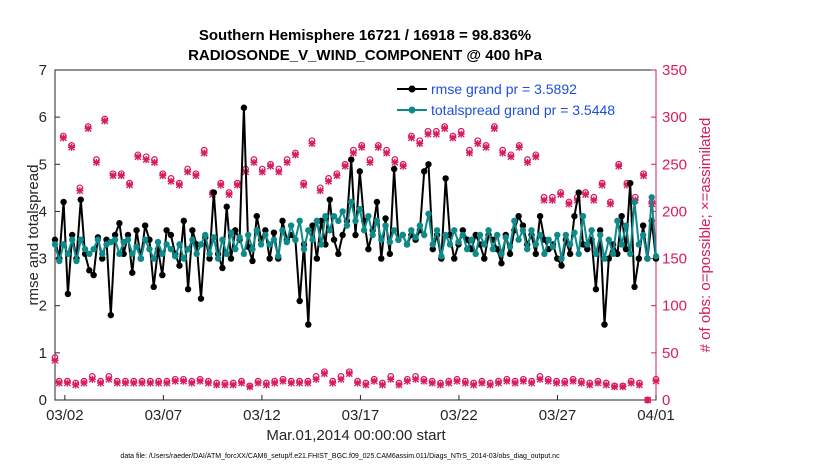 This screenshot has height=470, width=830. What do you see at coordinates (674, 164) in the screenshot?
I see `y-right-tick-label: 250` at bounding box center [674, 164].